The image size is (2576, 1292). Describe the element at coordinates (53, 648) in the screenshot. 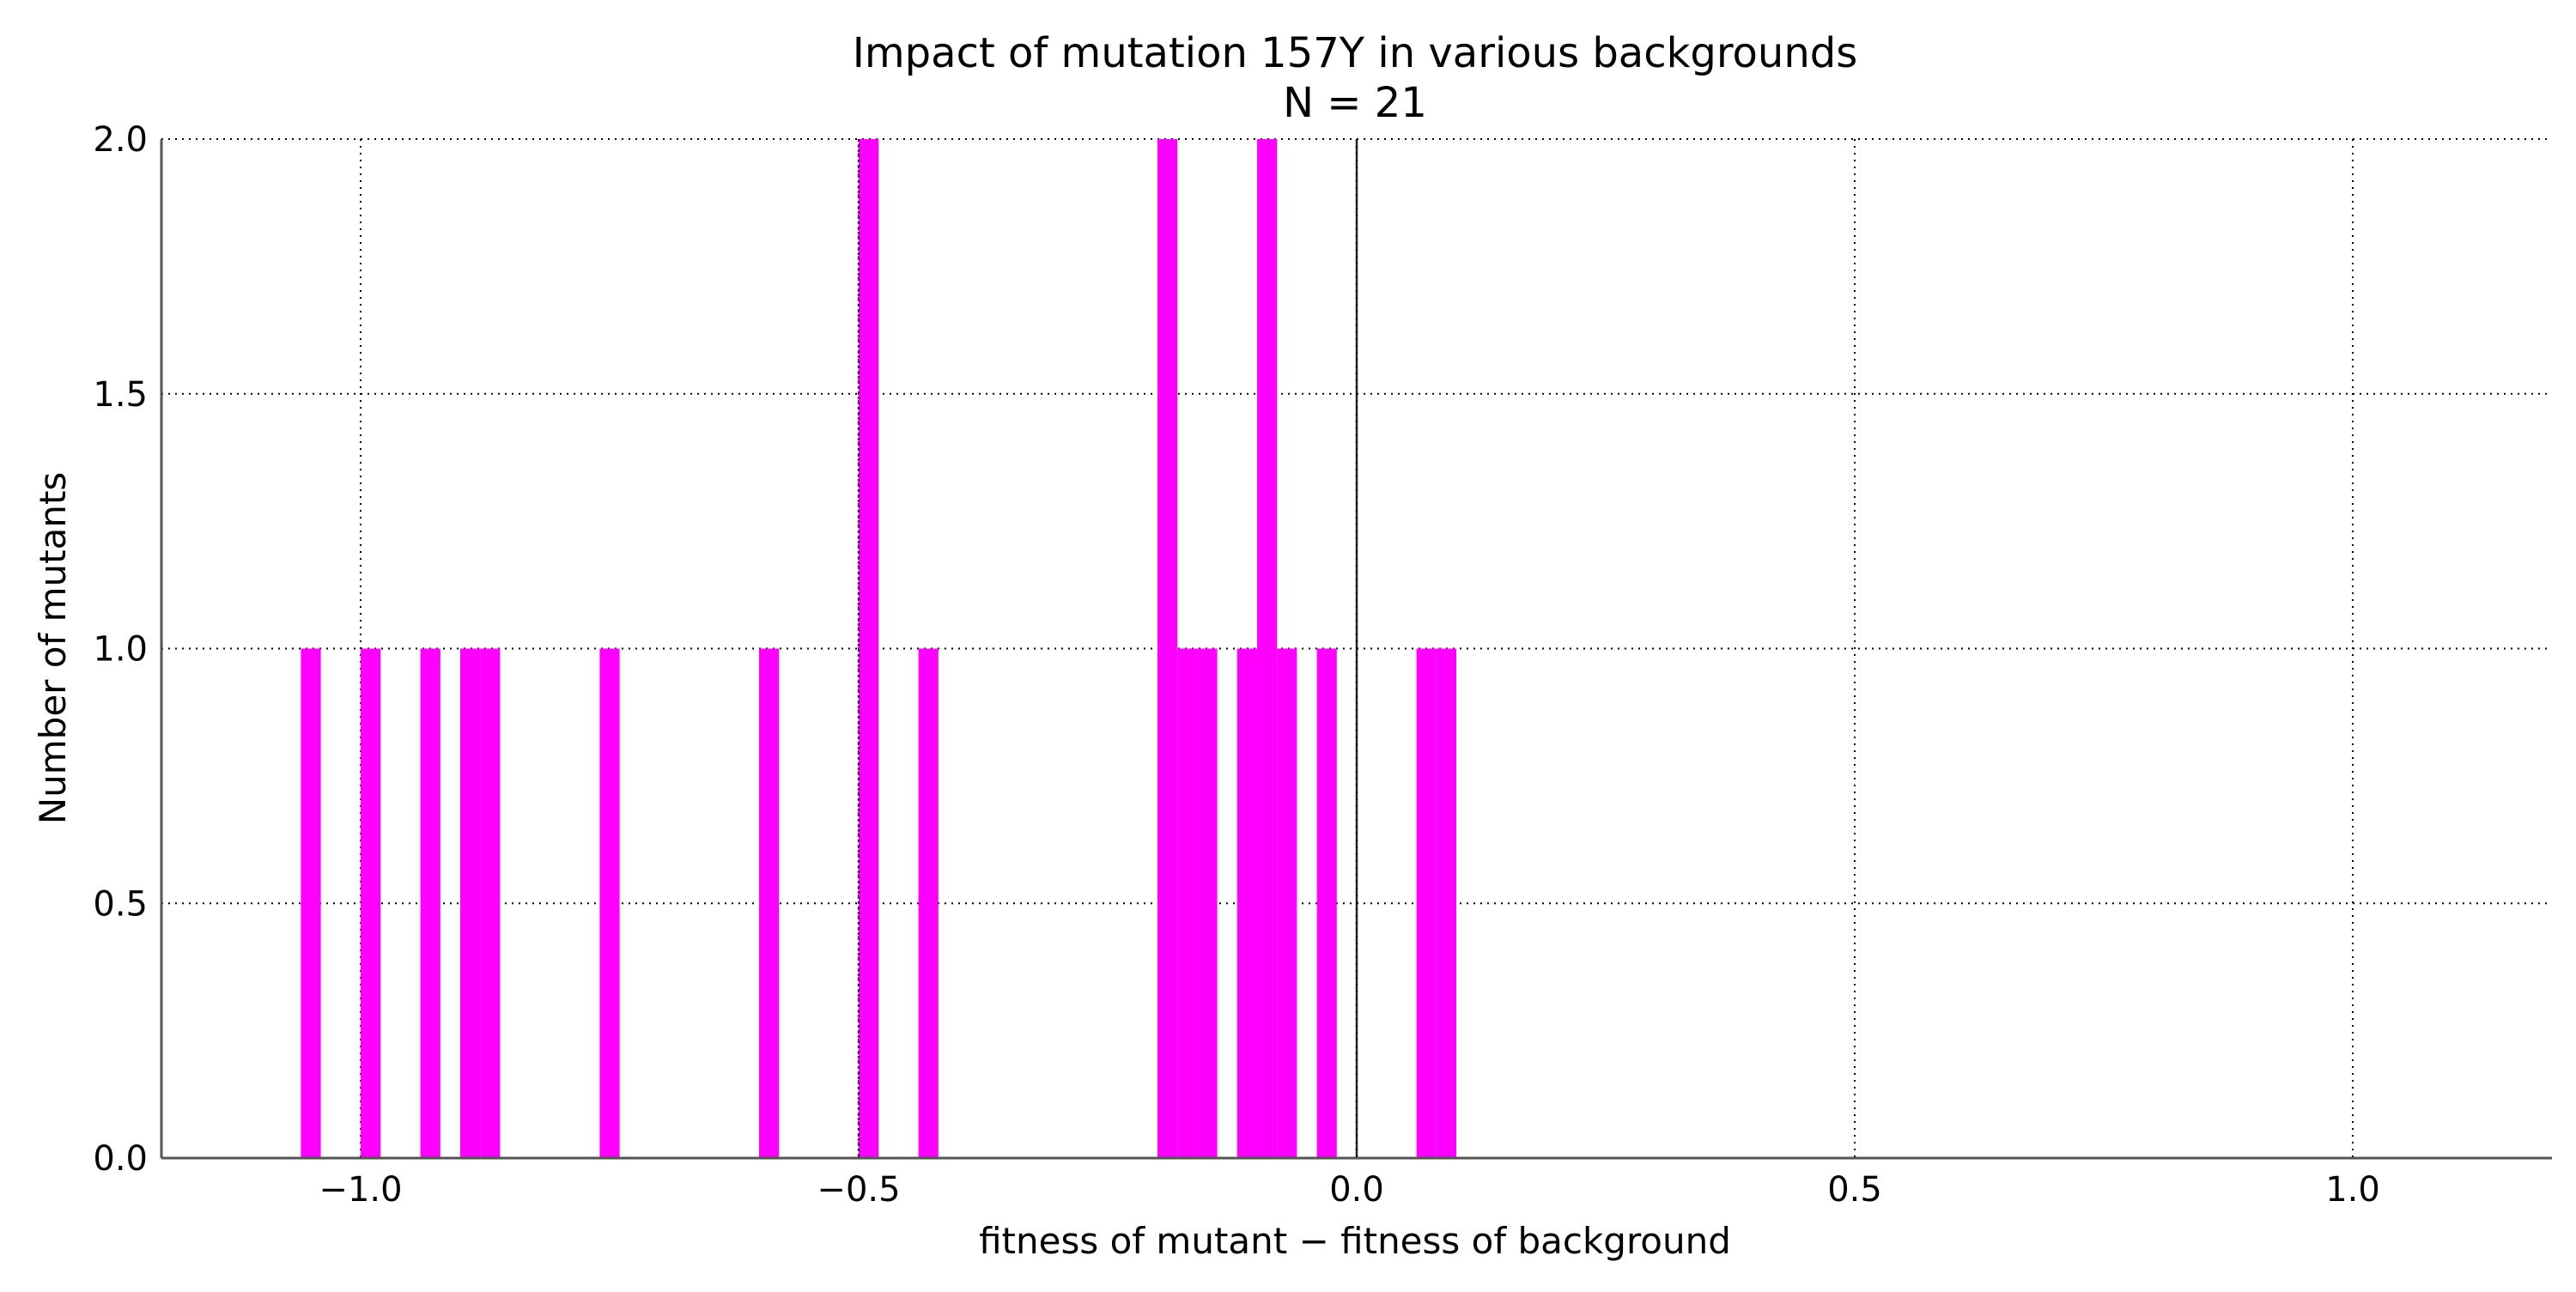

I see `y-axis-label: Number of mutants` at that location.